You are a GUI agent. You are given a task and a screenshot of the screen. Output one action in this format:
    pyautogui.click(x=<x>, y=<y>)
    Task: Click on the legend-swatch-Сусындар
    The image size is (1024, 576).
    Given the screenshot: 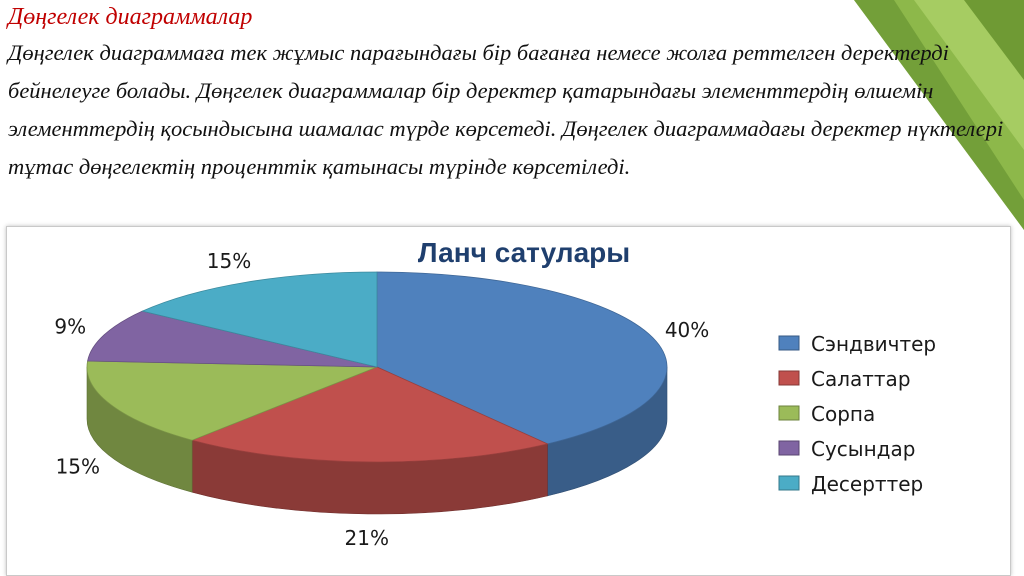 What is the action you would take?
    pyautogui.click(x=789, y=448)
    